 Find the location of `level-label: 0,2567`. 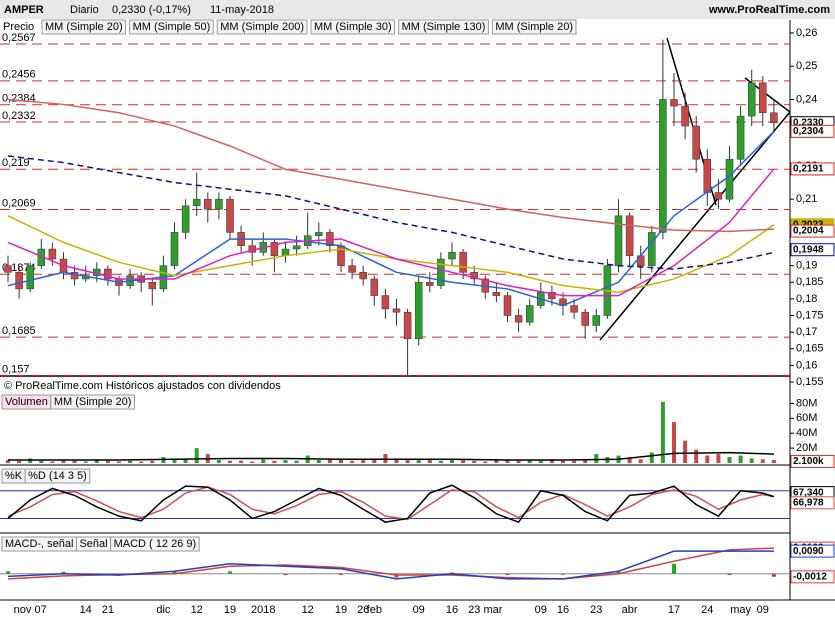

level-label: 0,2567 is located at coordinates (19, 38).